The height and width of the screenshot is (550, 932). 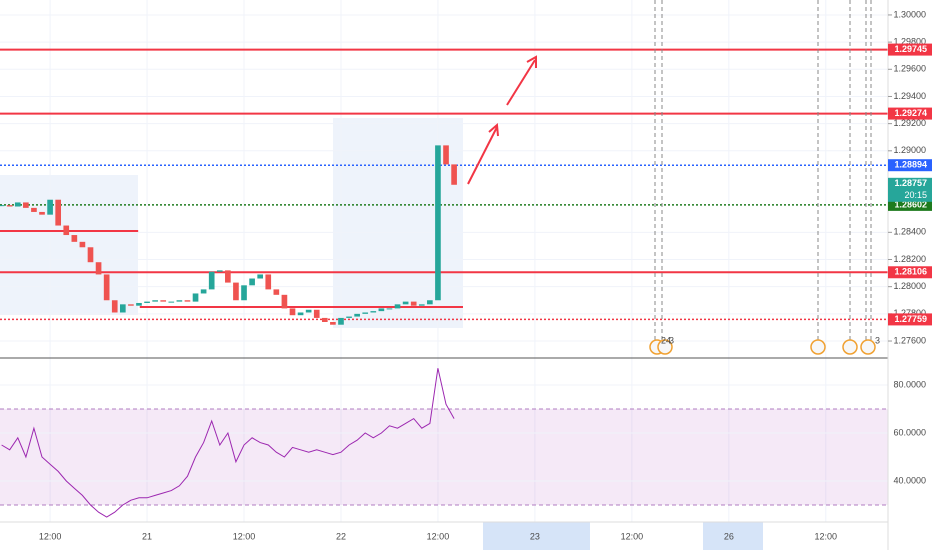 I want to click on price-tag-label: 1.27759, so click(x=910, y=319).